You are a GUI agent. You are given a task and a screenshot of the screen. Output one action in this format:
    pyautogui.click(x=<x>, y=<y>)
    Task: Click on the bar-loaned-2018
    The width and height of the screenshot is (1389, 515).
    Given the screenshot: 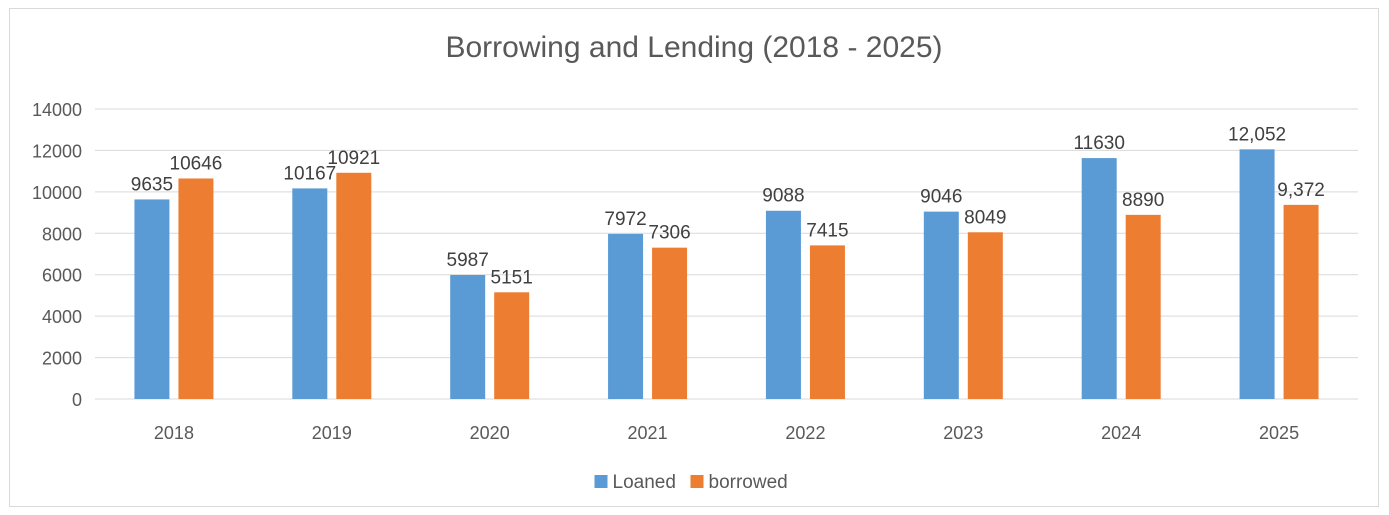 What is the action you would take?
    pyautogui.click(x=152, y=299)
    